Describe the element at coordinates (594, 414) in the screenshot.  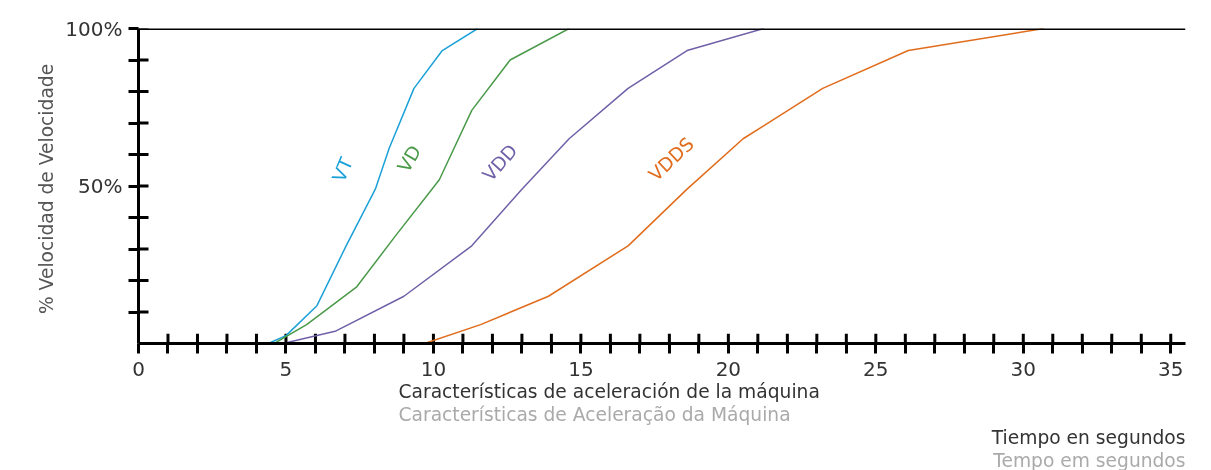
I see `text: Características de Aceleração da Máquina` at that location.